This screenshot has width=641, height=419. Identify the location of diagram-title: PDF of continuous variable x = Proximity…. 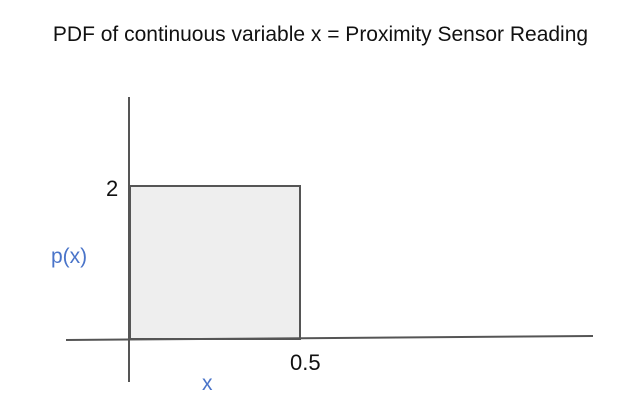
(320, 34).